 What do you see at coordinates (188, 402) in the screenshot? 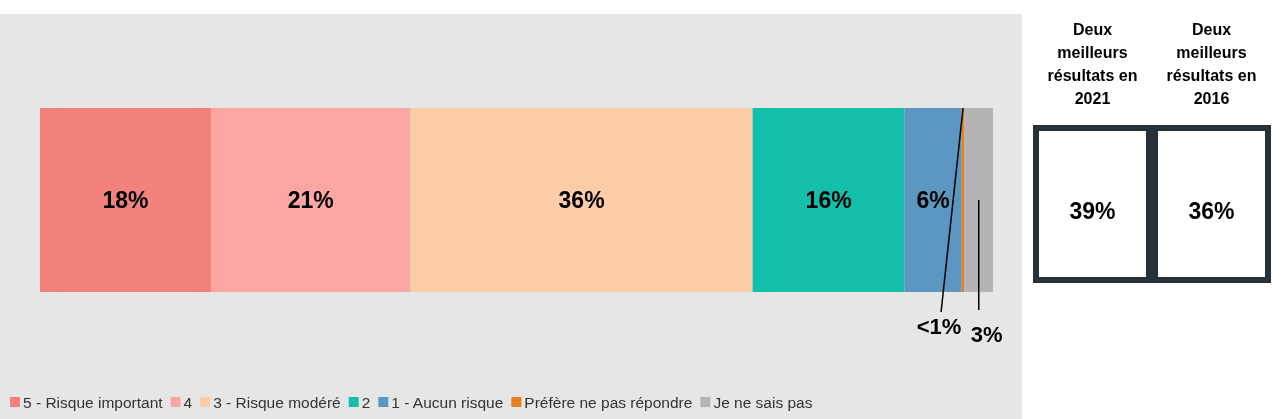
I see `legend-label: 4` at bounding box center [188, 402].